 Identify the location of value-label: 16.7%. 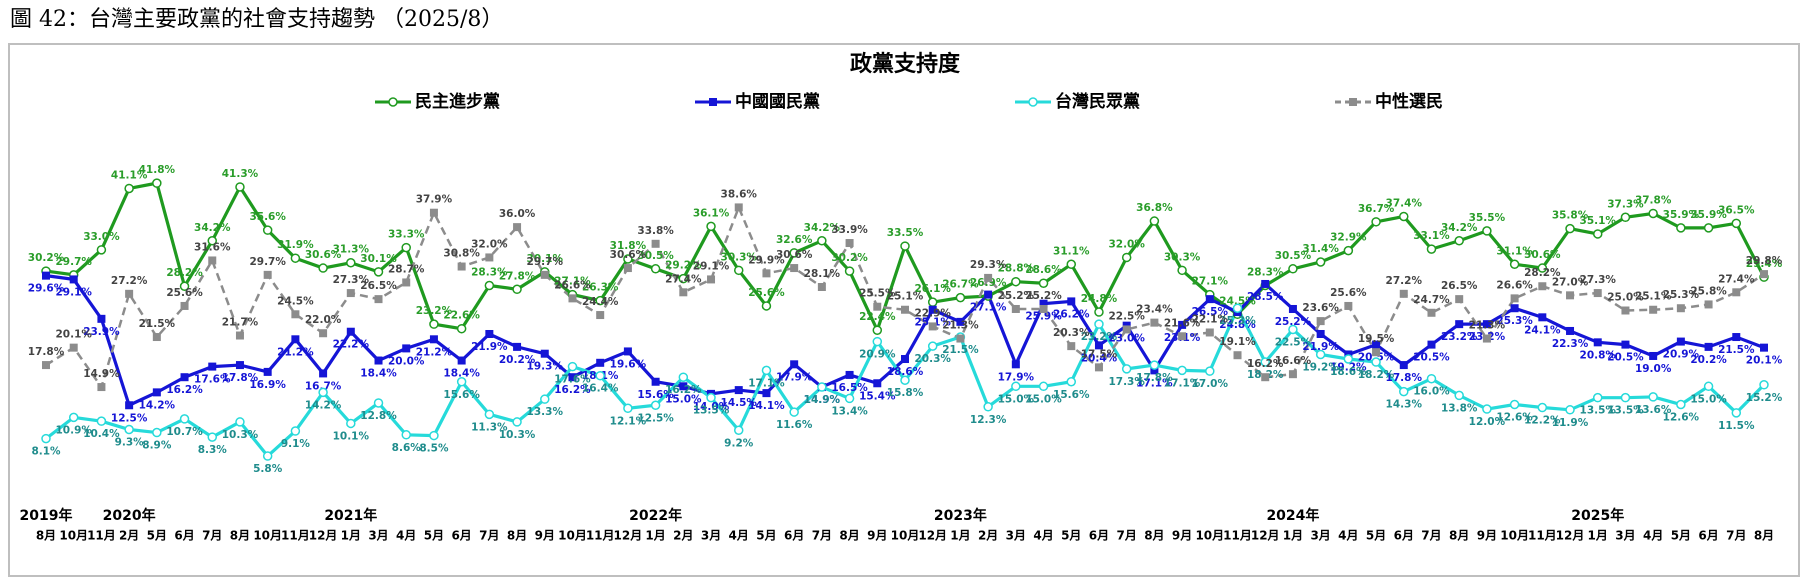
(323, 386).